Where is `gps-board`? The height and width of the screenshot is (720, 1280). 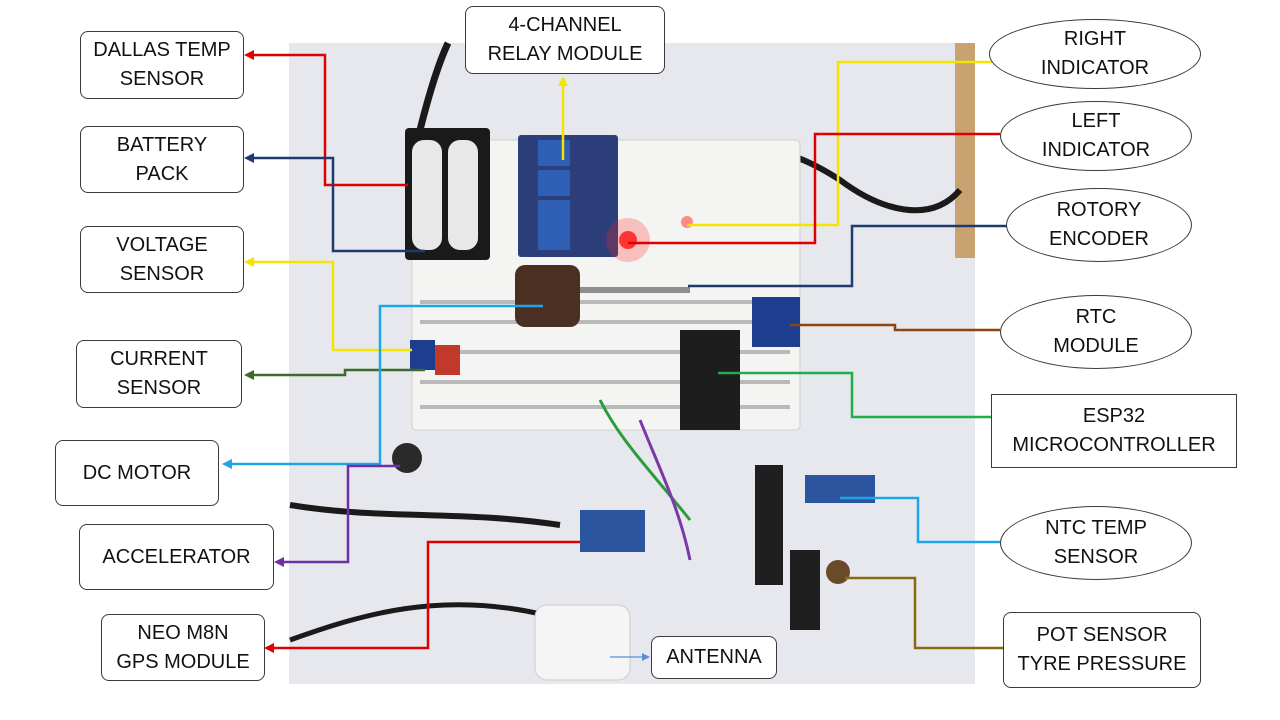
gps-board is located at coordinates (612, 531).